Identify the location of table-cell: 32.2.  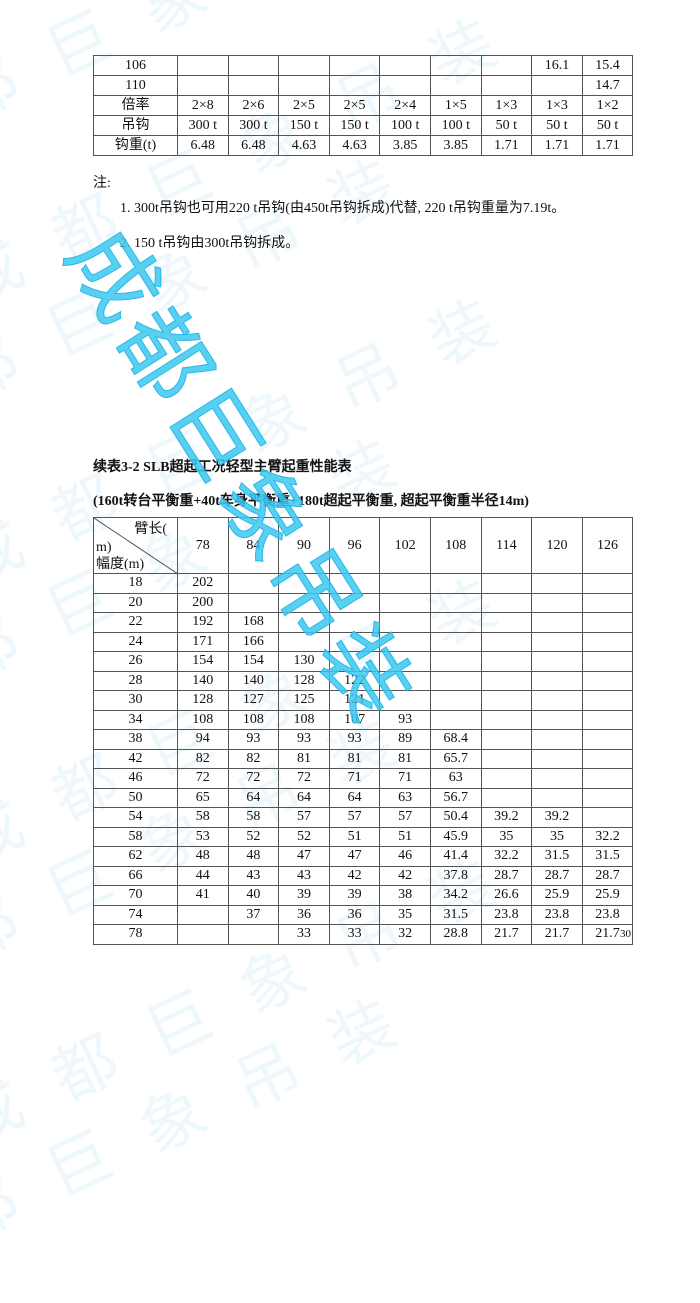
(506, 856).